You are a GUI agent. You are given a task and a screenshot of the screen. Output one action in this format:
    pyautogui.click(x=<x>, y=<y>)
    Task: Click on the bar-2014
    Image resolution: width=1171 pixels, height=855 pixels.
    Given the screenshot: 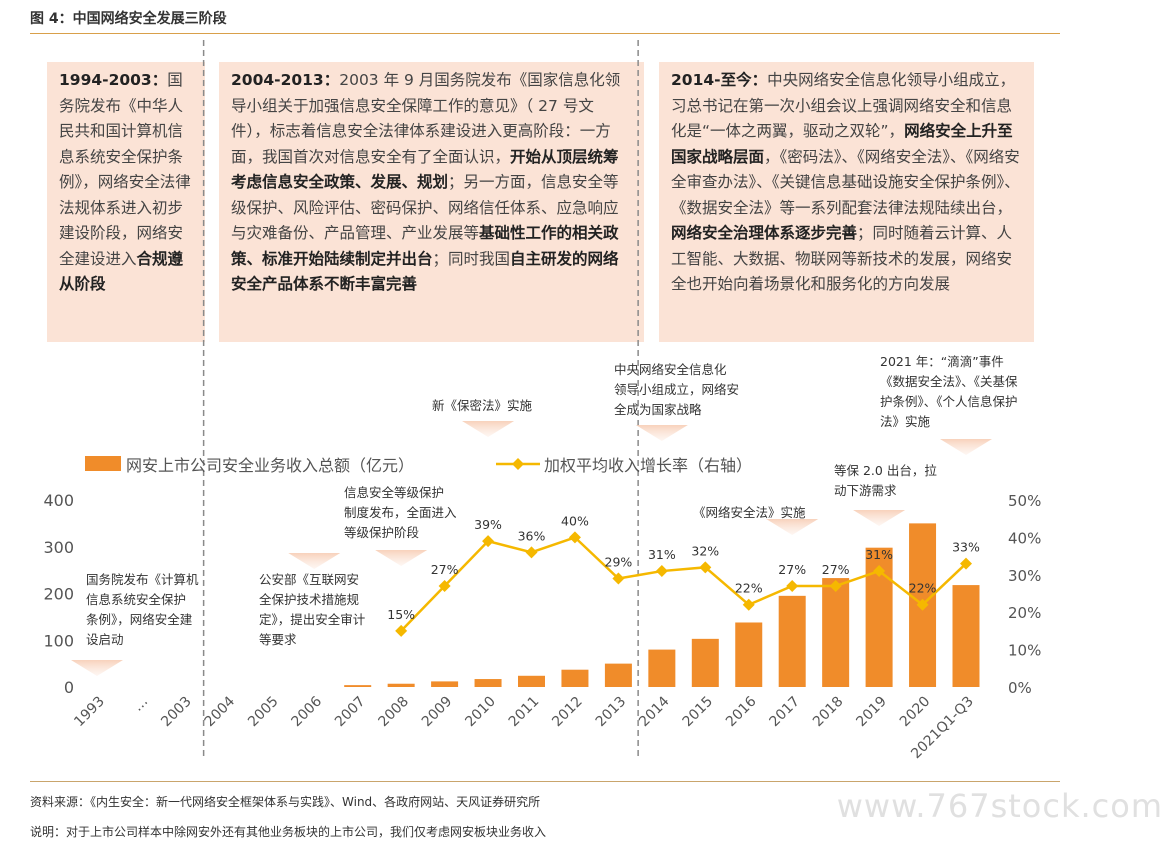 What is the action you would take?
    pyautogui.click(x=662, y=668)
    